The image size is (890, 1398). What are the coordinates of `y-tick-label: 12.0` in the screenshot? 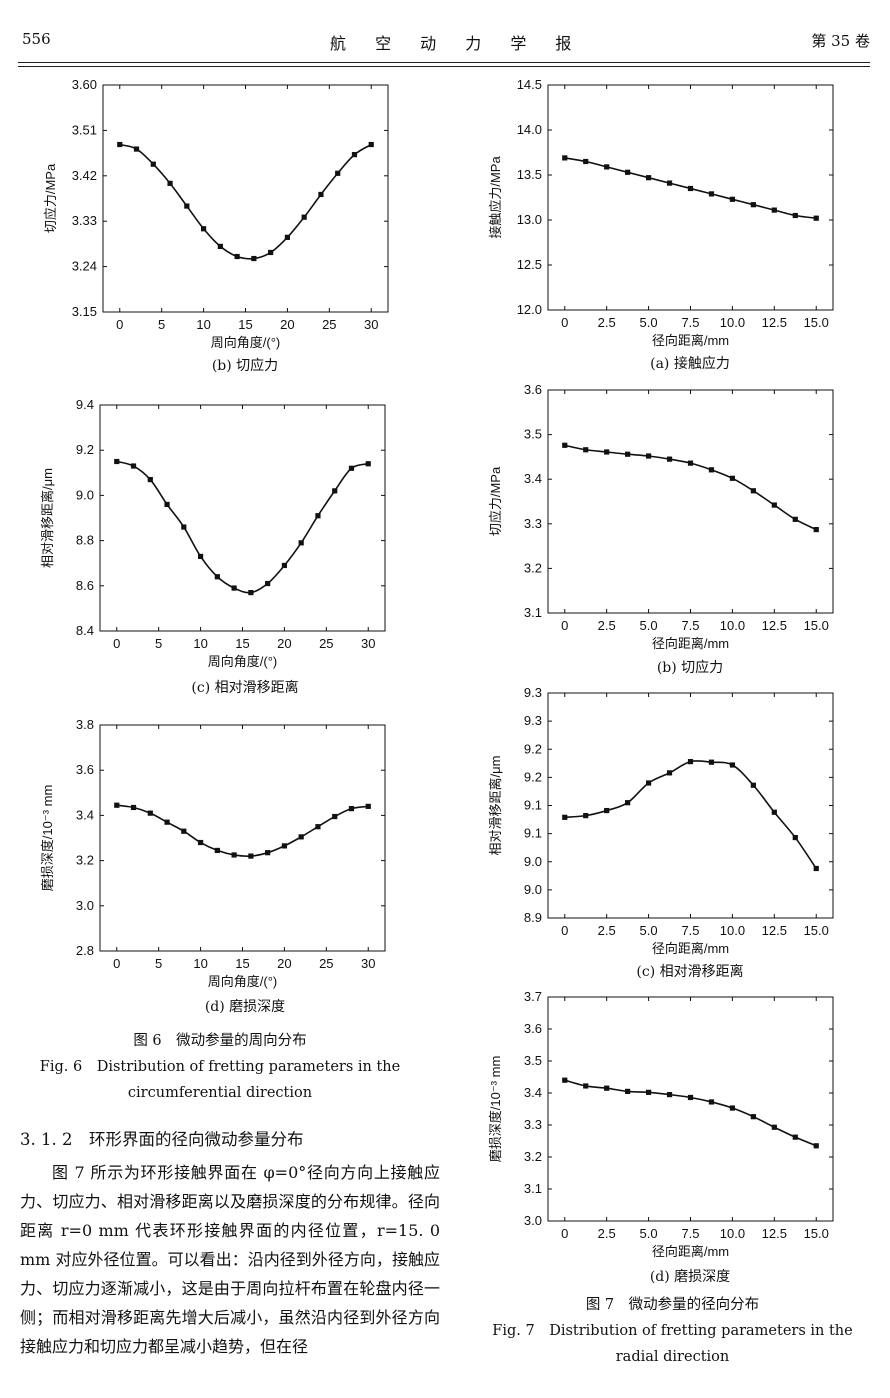 It's located at (529, 309).